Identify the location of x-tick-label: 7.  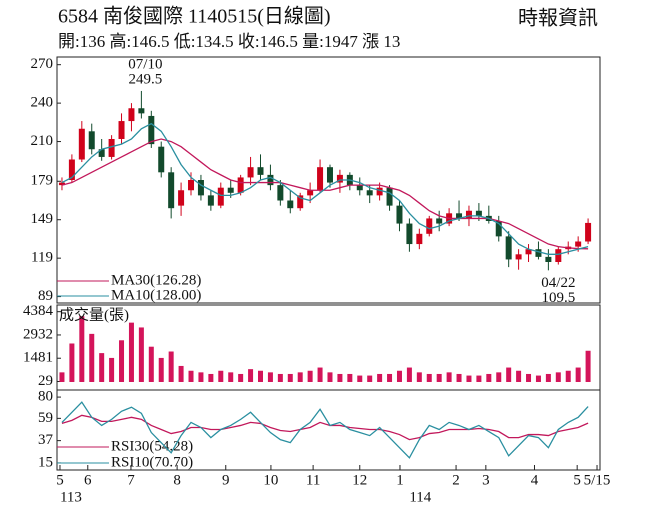
(131, 480).